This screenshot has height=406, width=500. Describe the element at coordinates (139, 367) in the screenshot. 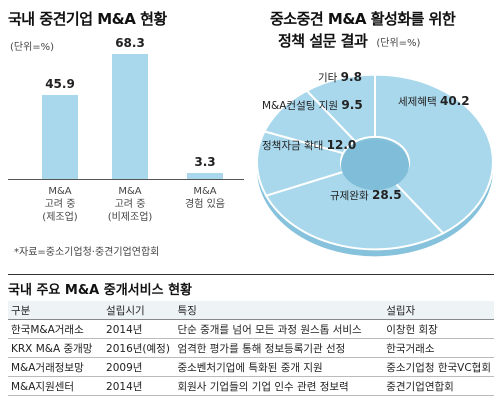

I see `table-cell: 2009년` at that location.